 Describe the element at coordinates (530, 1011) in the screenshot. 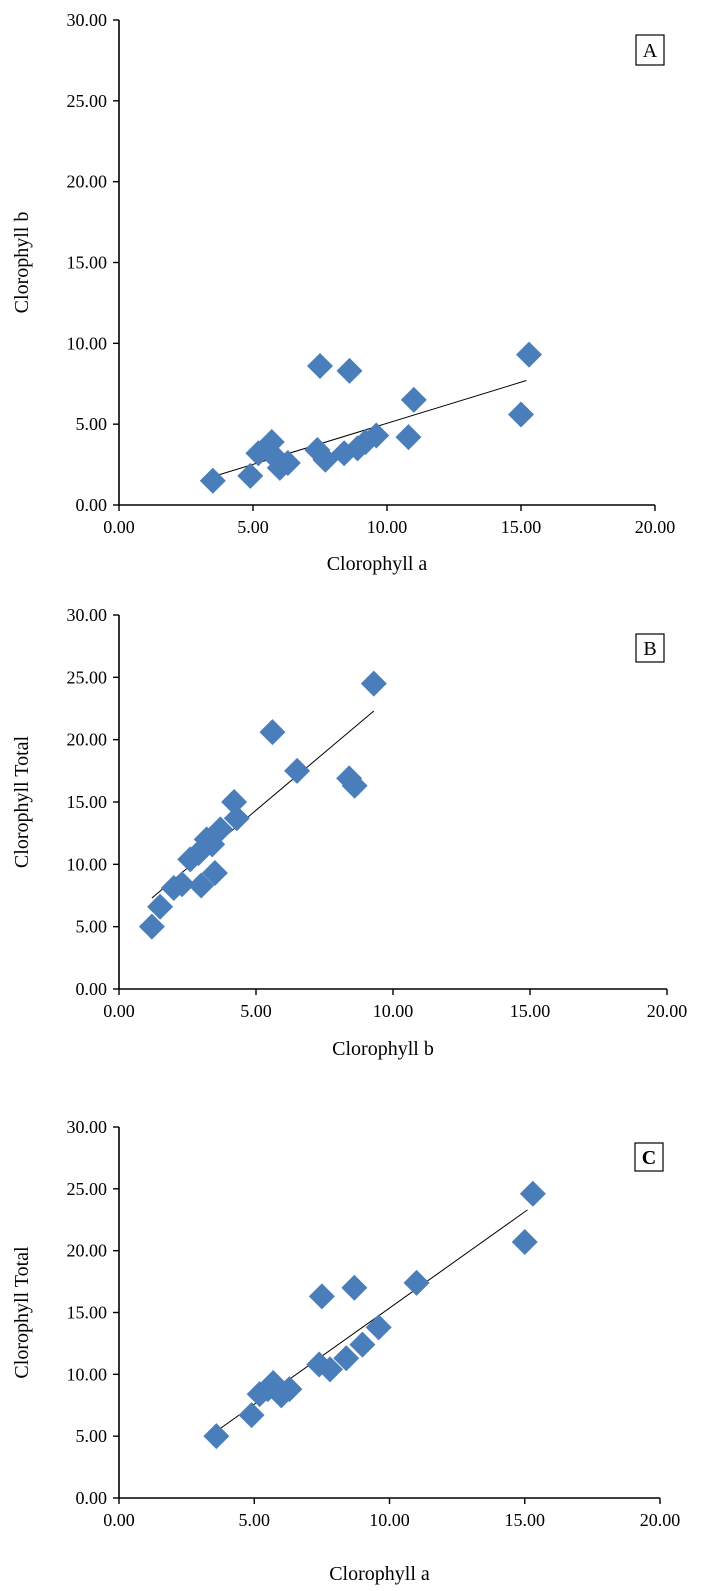

I see `chart-b-x-tick-label: 15.00` at that location.